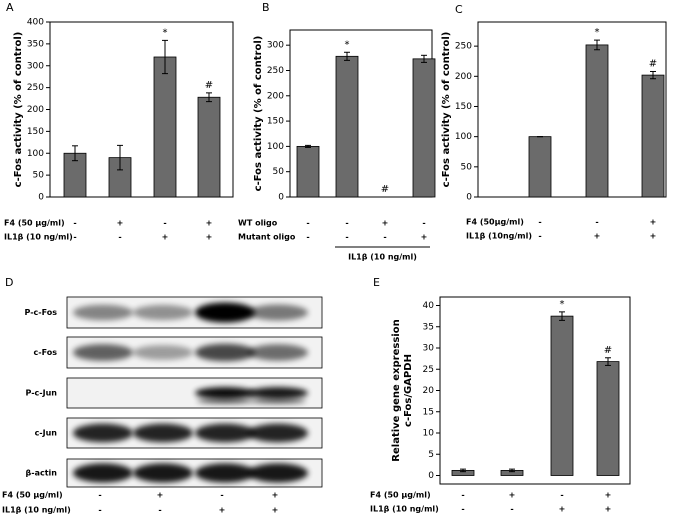 This screenshot has width=685, height=514. Describe the element at coordinates (35, 23) in the screenshot. I see `y-tick-label: 400` at that location.